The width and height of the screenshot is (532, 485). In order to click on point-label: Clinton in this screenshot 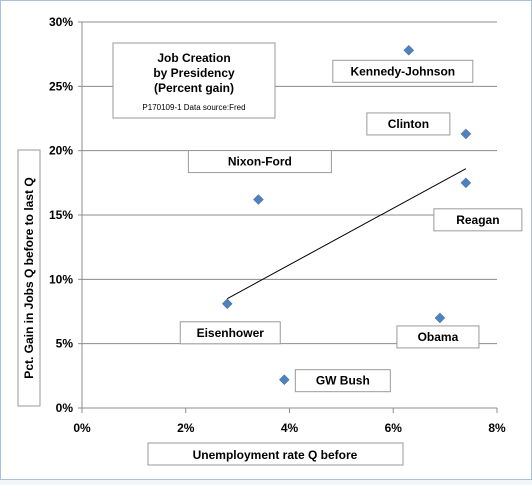, I will do `click(408, 124)`.